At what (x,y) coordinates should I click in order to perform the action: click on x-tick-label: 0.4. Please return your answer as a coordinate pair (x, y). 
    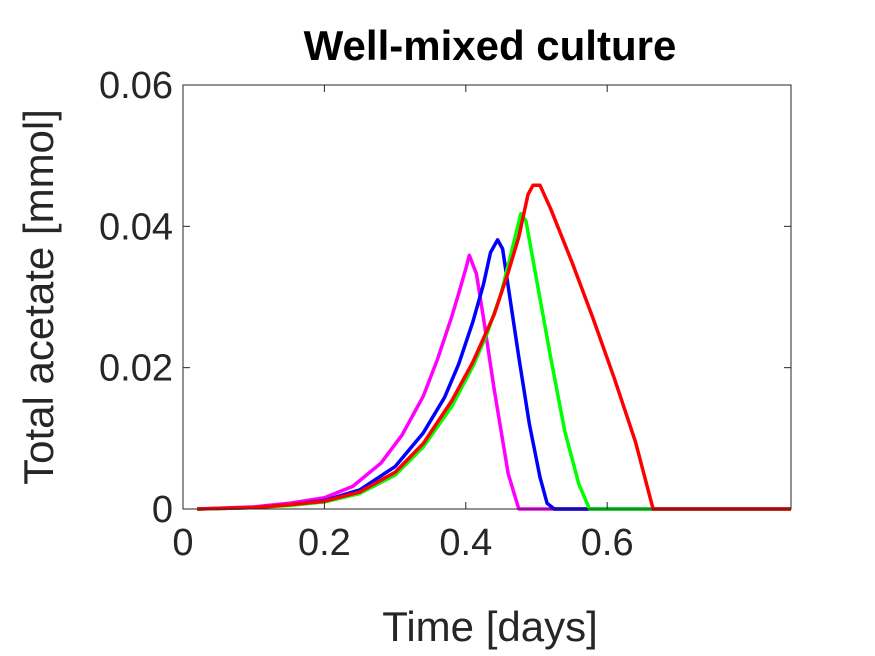
    Looking at the image, I should click on (465, 543).